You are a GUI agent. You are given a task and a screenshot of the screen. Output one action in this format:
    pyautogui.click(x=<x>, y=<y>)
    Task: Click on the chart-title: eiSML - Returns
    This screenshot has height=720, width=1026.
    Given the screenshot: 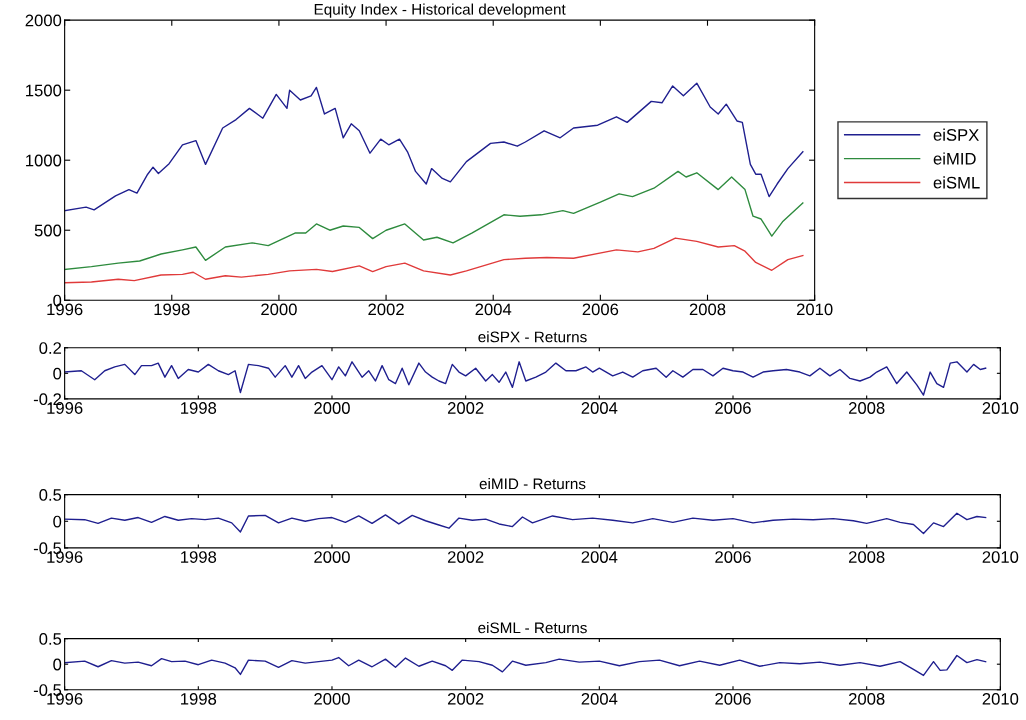 What is the action you would take?
    pyautogui.click(x=532, y=628)
    